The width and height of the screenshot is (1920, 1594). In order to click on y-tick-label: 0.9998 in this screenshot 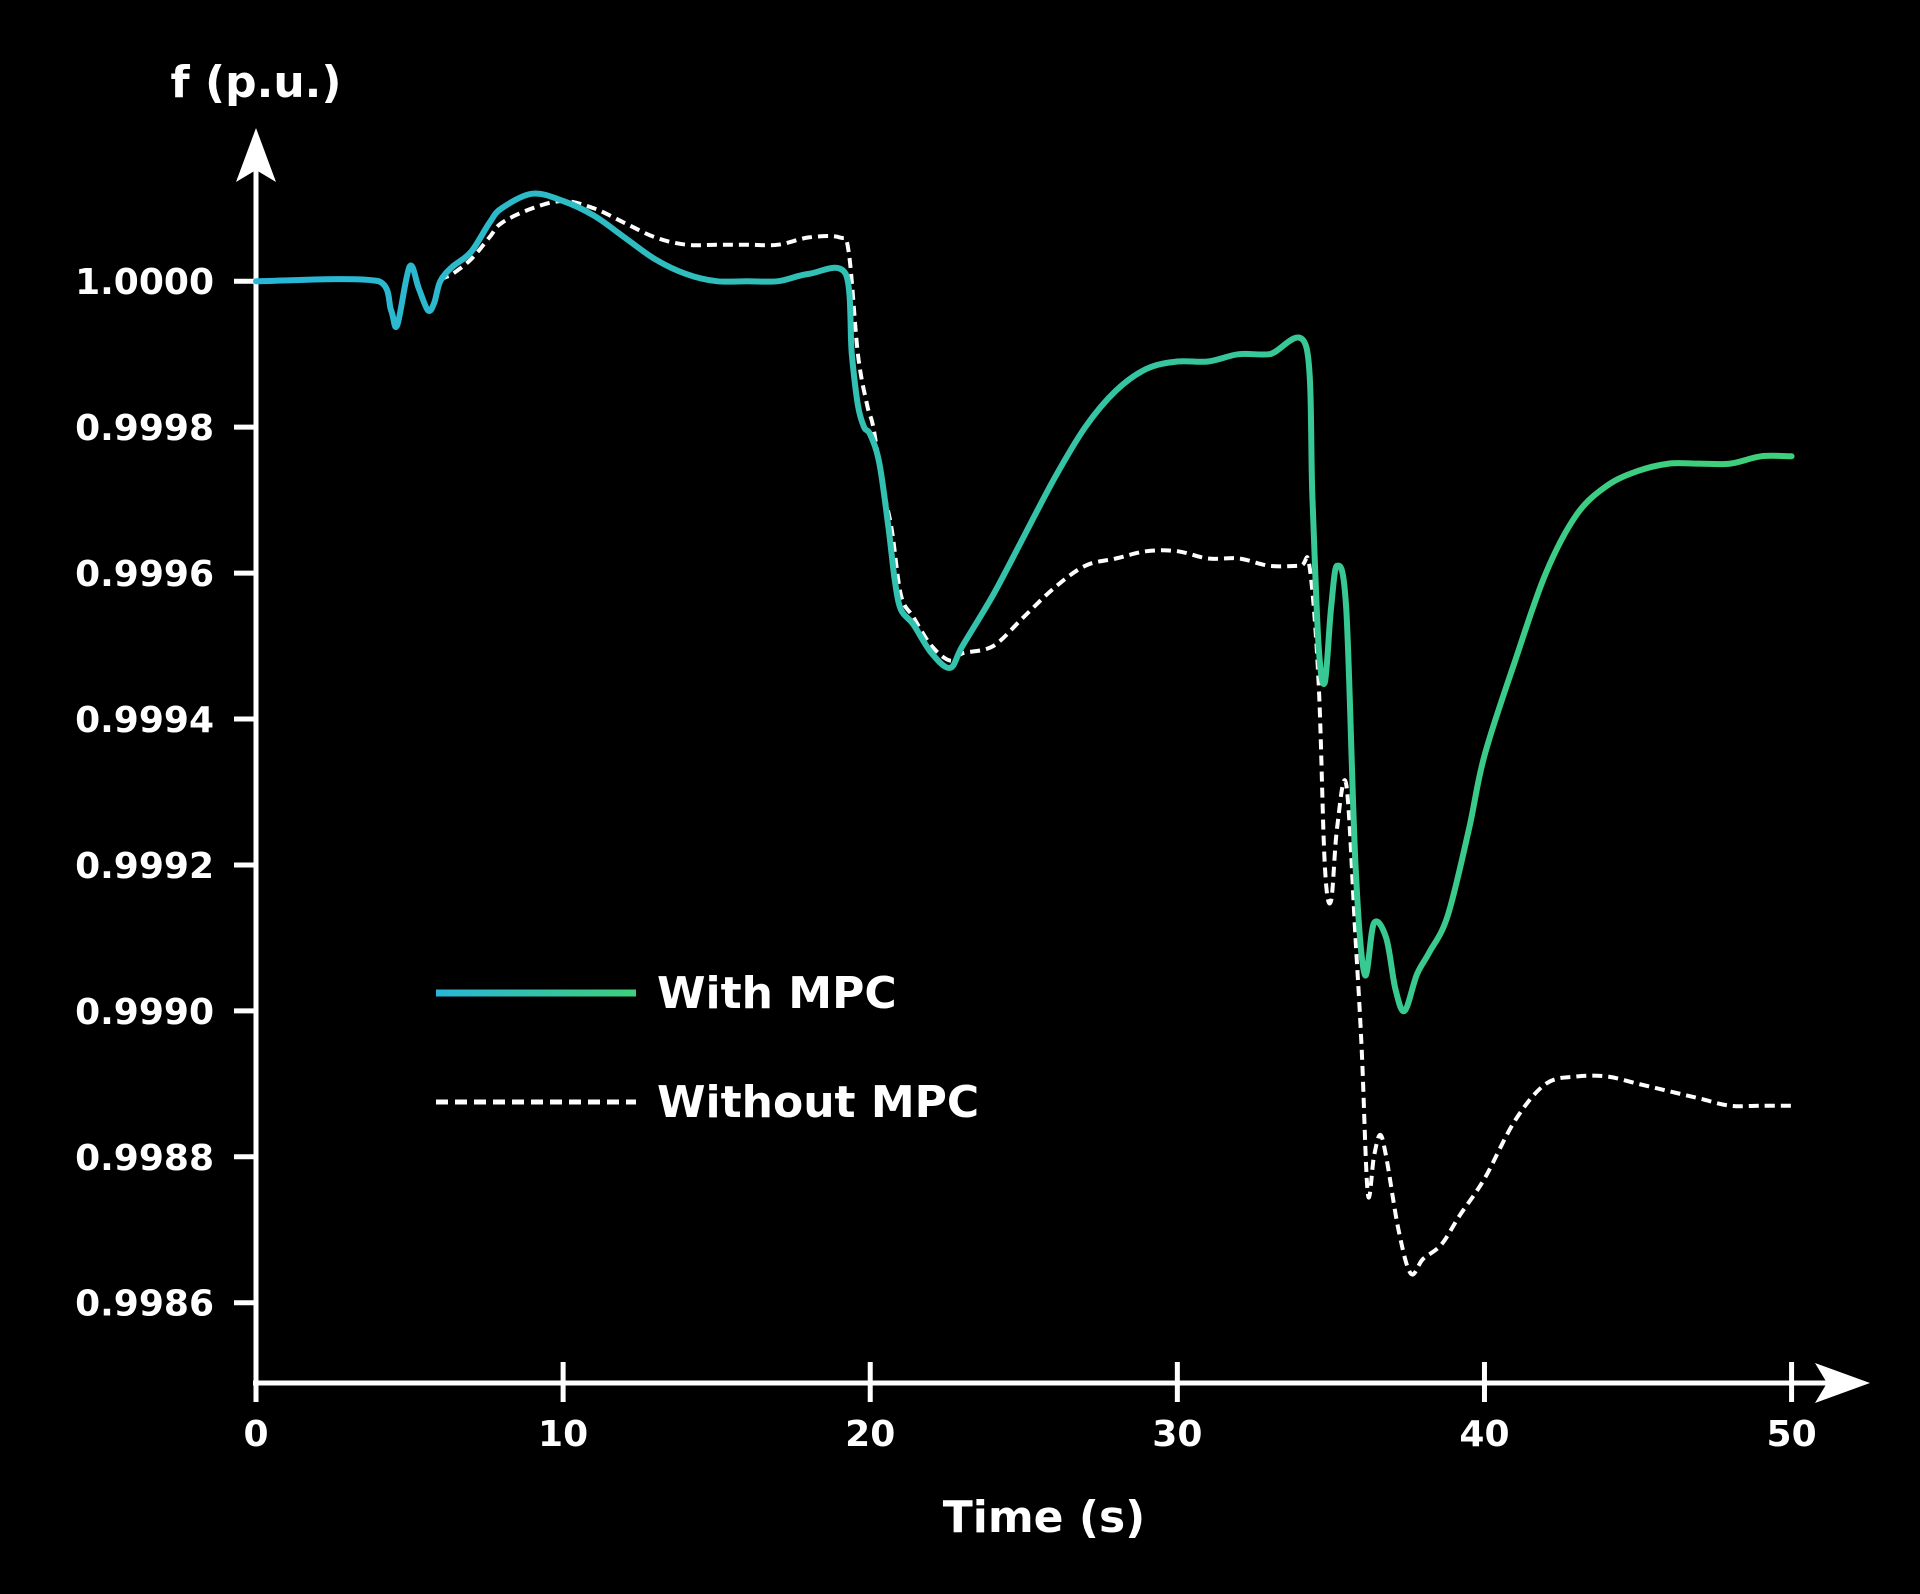, I will do `click(144, 428)`.